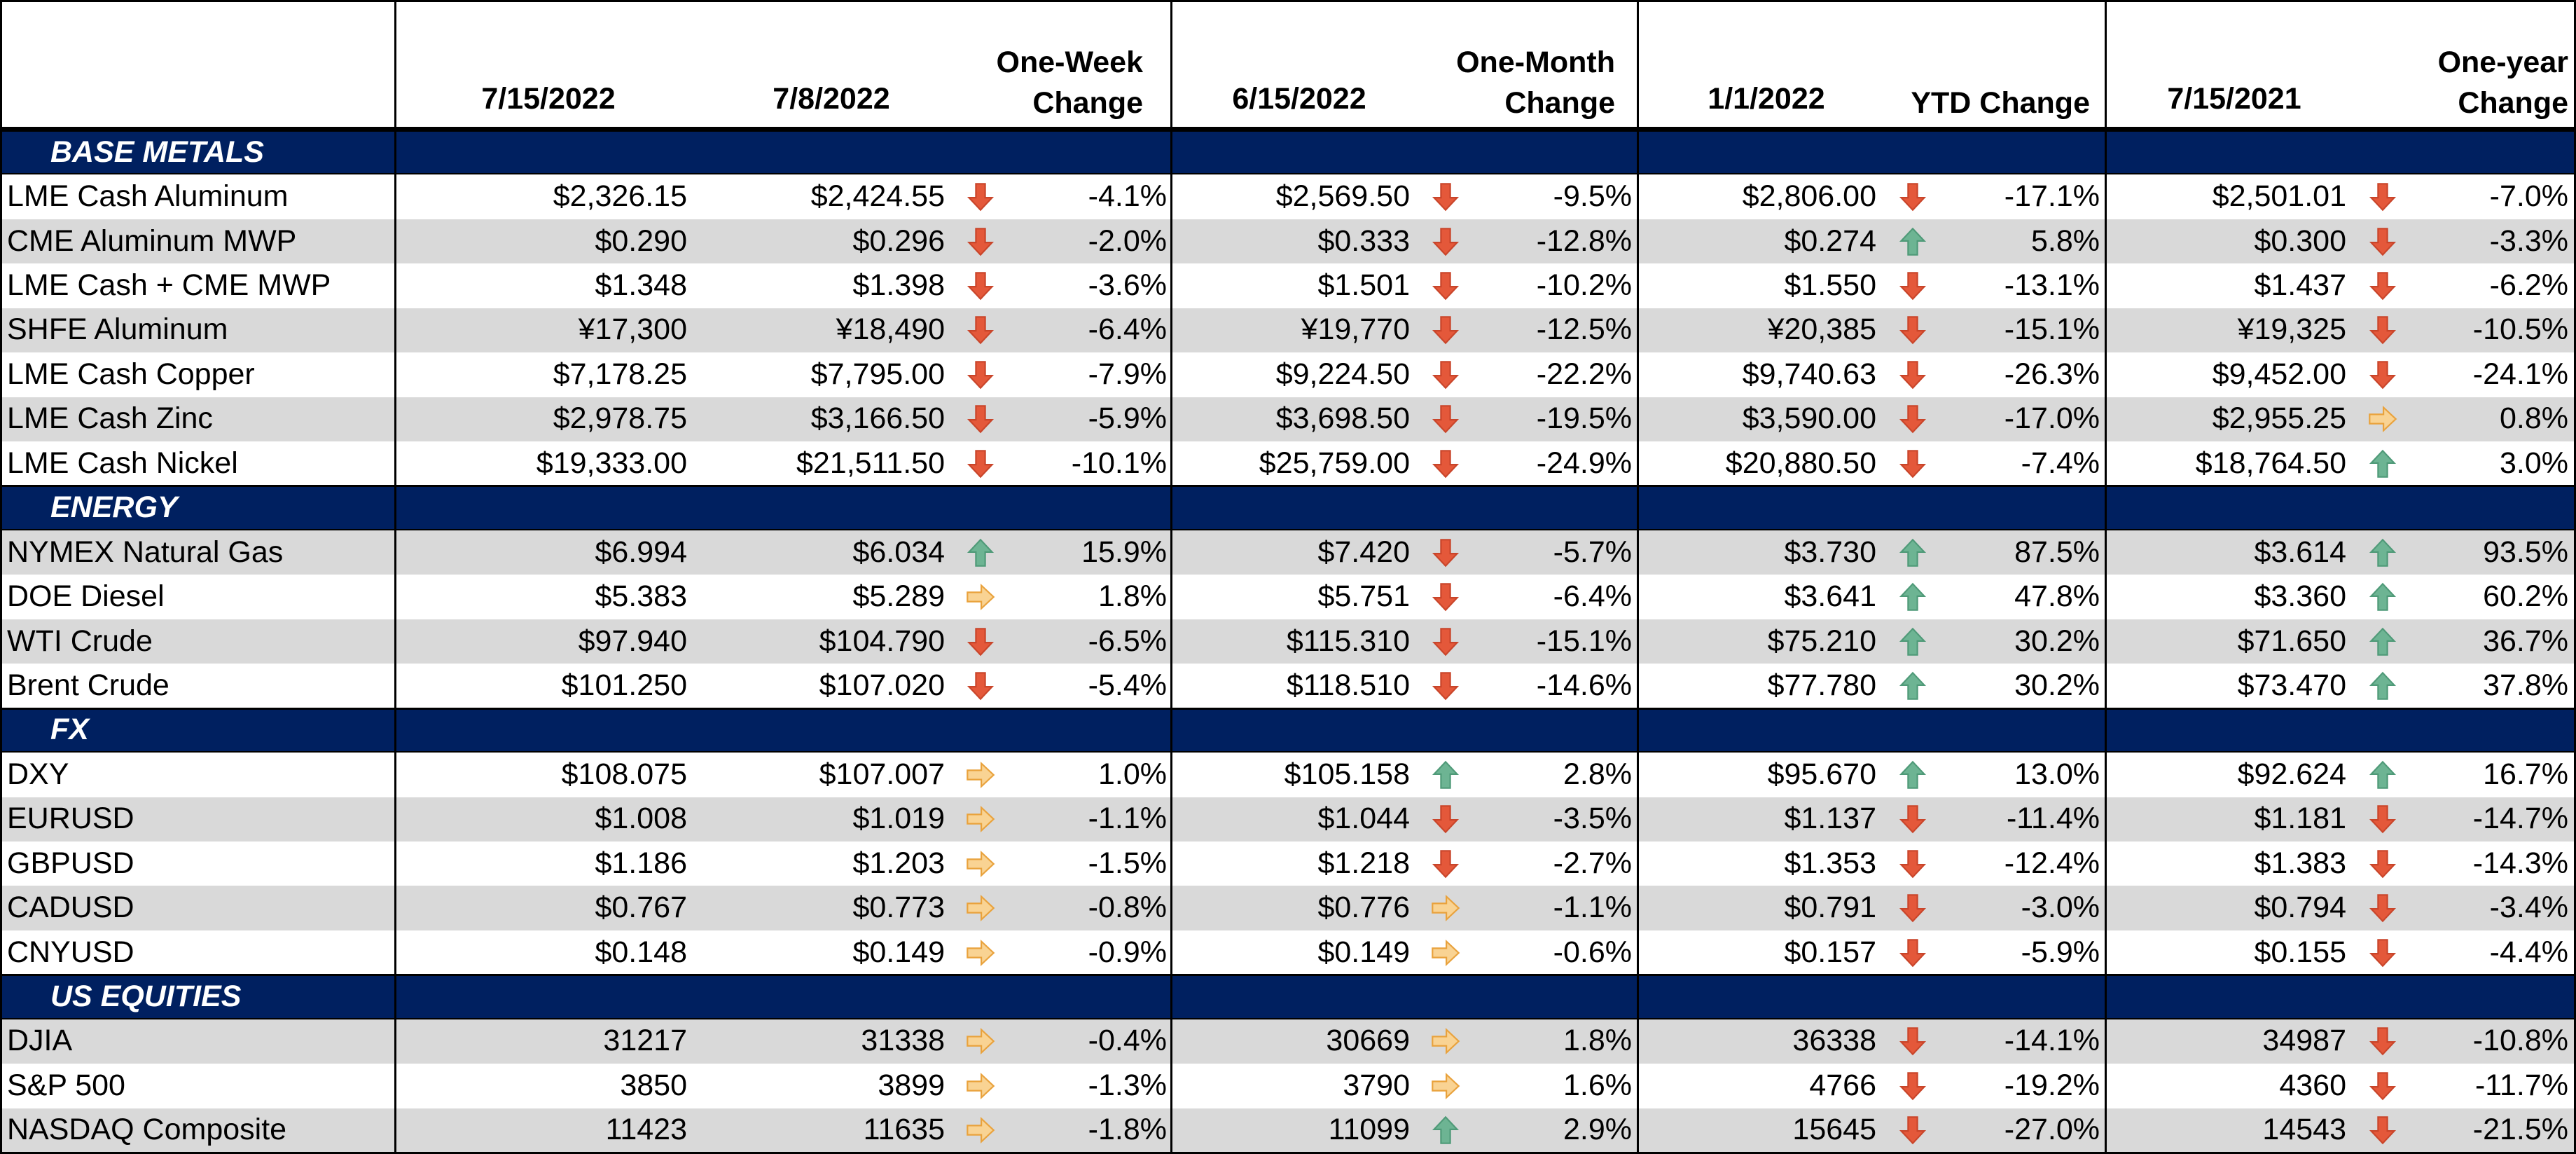 Image resolution: width=2576 pixels, height=1154 pixels. I want to click on cell-value: 47.8%, so click(2057, 596).